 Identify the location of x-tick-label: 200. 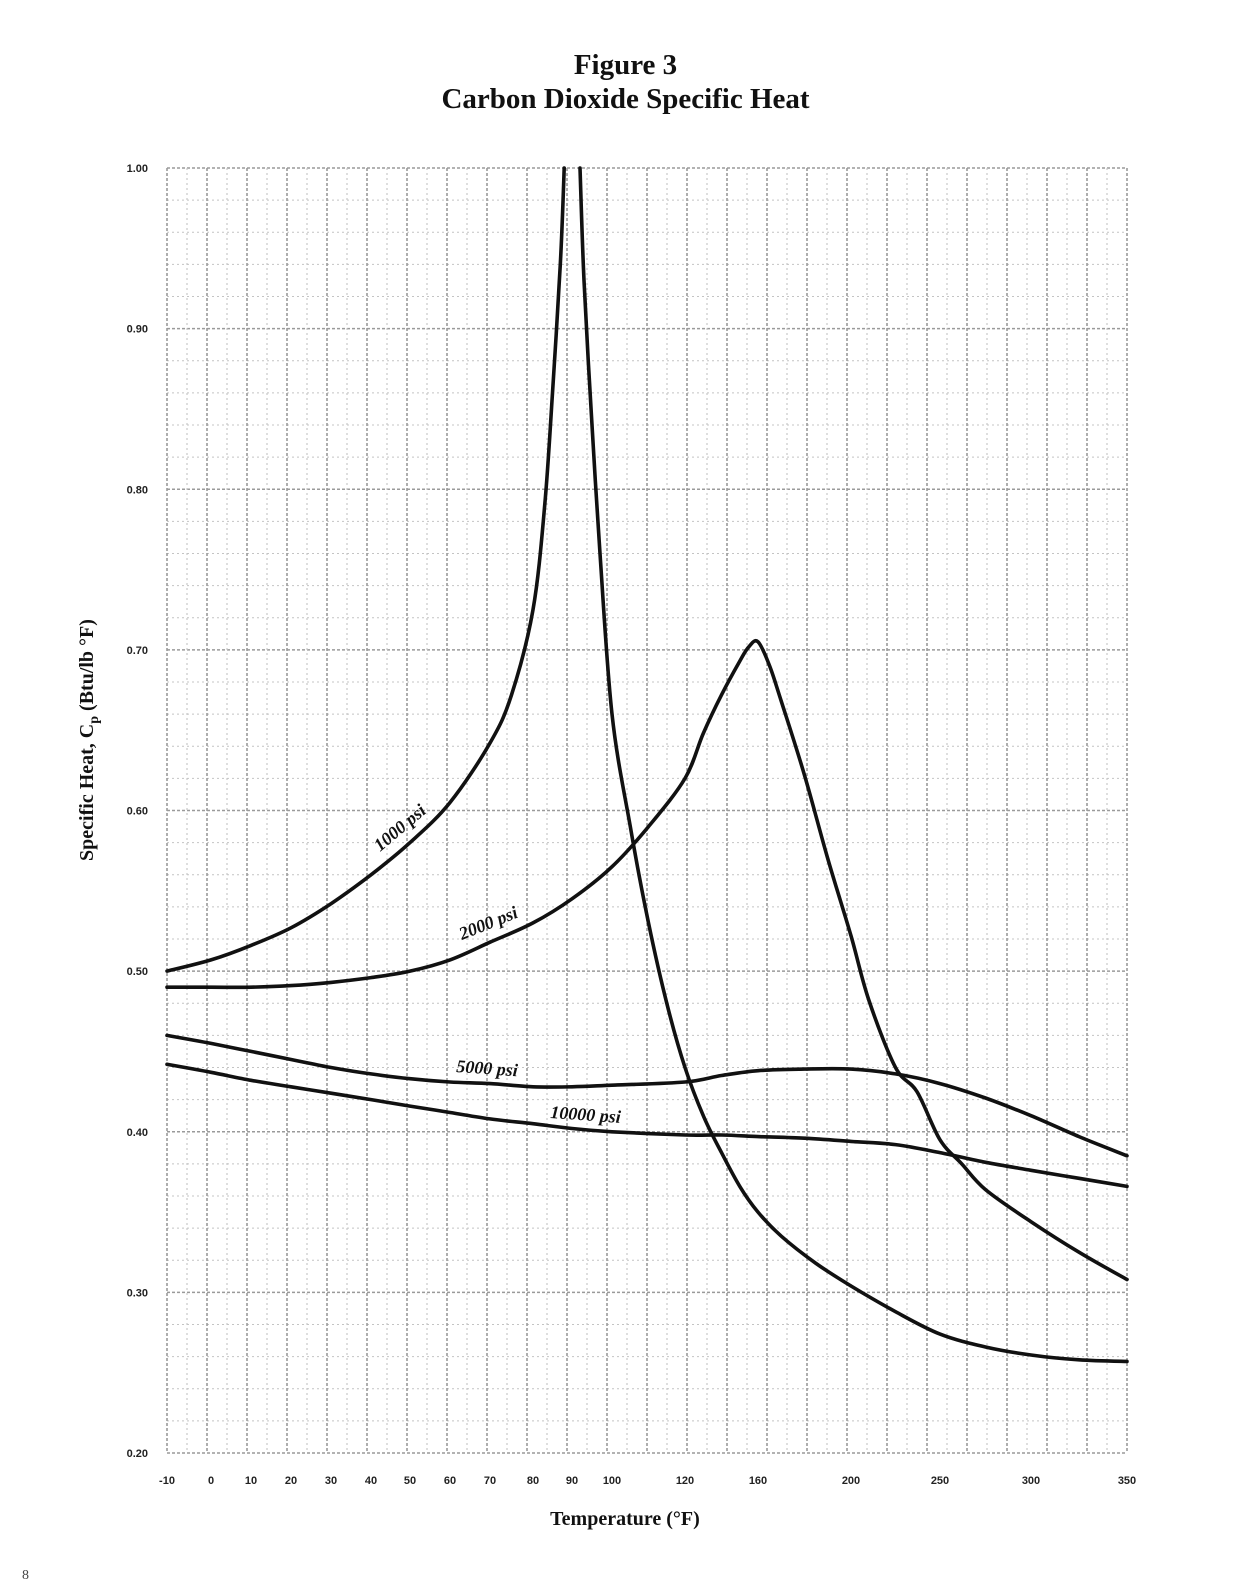
(851, 1481).